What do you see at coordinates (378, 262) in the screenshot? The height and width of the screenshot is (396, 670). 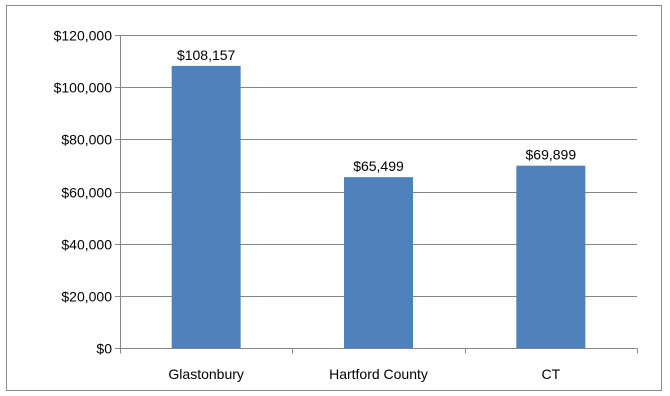 I see `bar-hartford-county` at bounding box center [378, 262].